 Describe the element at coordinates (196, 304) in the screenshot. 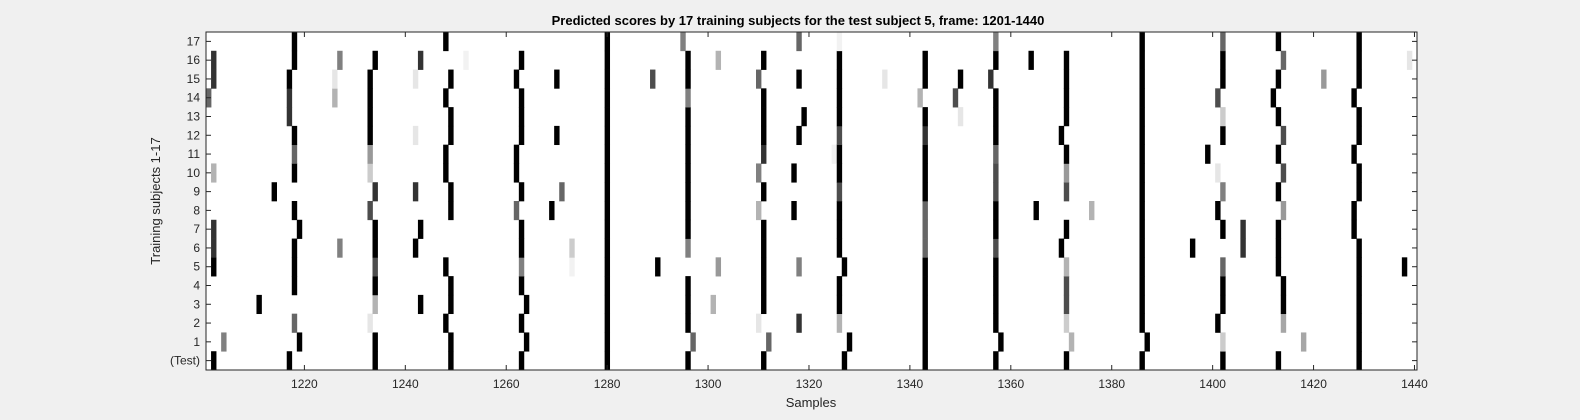

I see `y-tick-label: 3` at that location.